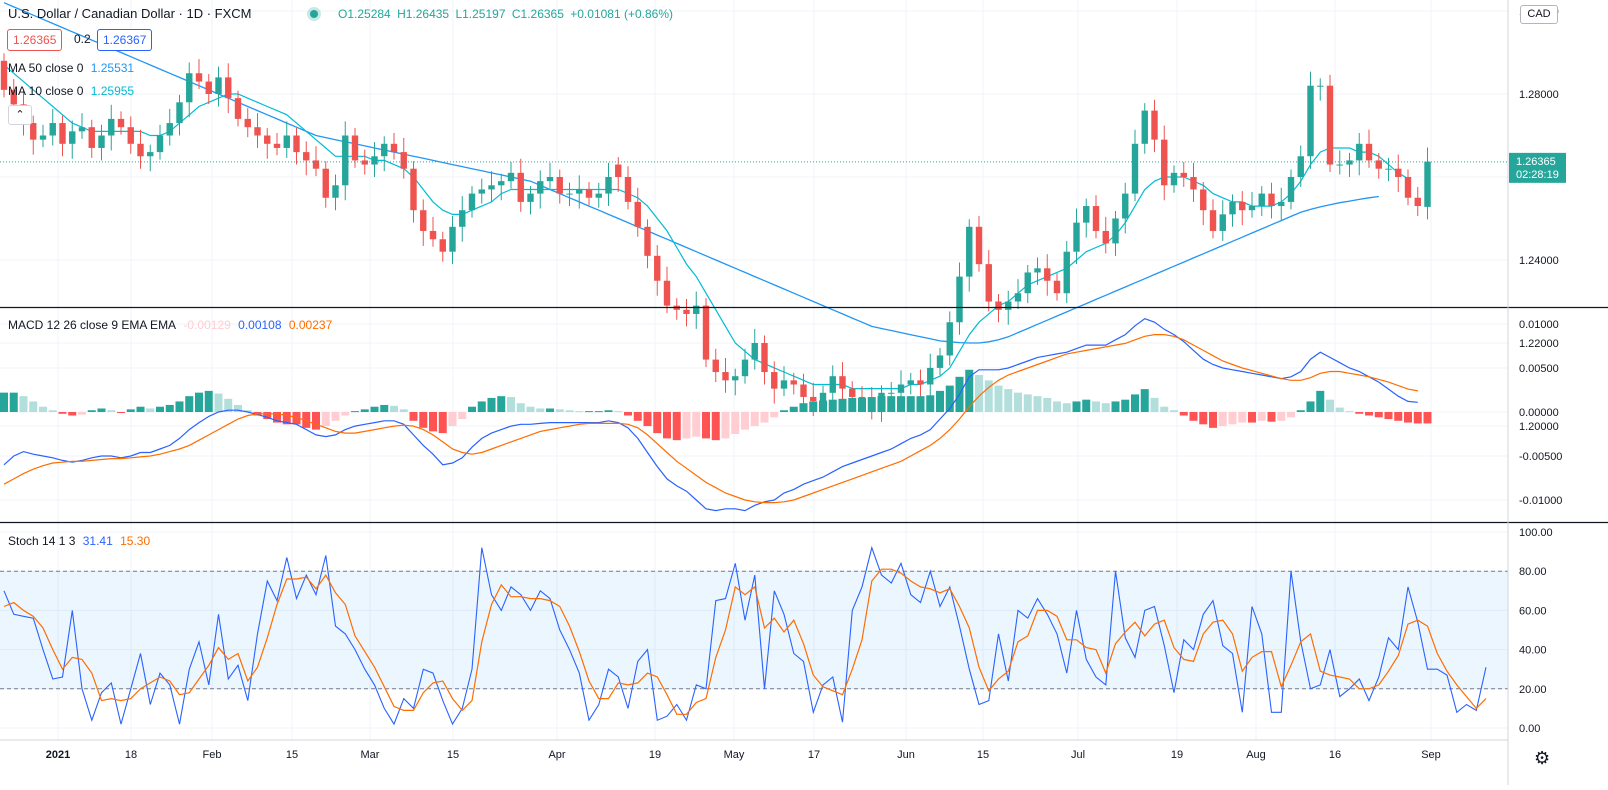 The image size is (1608, 790). What do you see at coordinates (73, 68) in the screenshot?
I see `ma50-legend: MA 50 close 0 1.25531` at bounding box center [73, 68].